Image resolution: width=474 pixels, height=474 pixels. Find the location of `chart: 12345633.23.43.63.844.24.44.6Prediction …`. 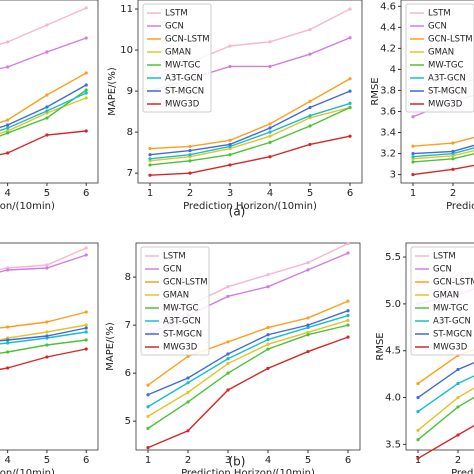

chart: 12345633.23.43.63.844.24.44.6Prediction … is located at coordinates (422, 106).